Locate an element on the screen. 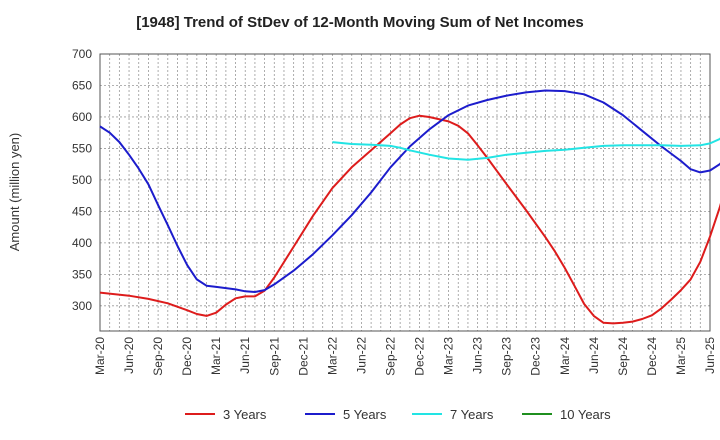 The image size is (720, 440). x-tick-label: Jun-21 is located at coordinates (245, 355).